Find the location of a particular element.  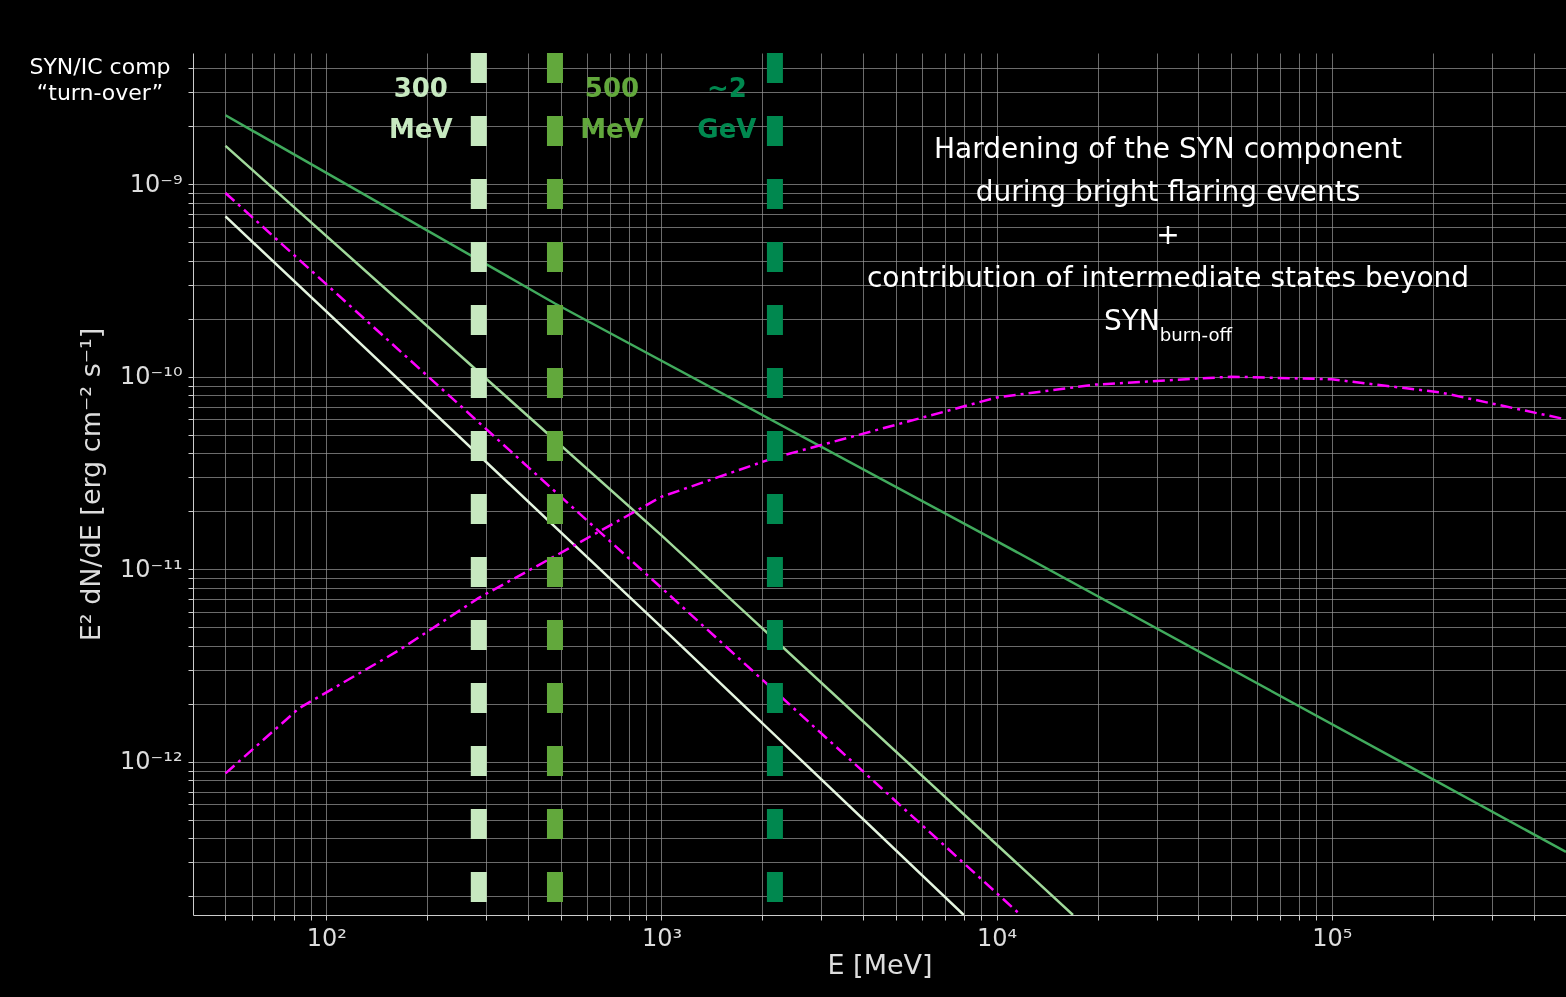

annotation: Hardening of the SYN component during bright flaring events + contribution of intermediate states beyond SYN$_{burn-off}$ is located at coordinates (1168, 238).